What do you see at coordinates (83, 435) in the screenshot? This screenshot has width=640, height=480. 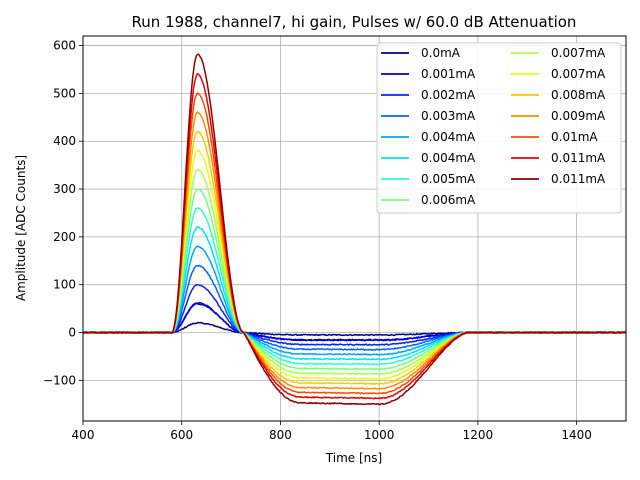 I see `x-tick-label: 400` at bounding box center [83, 435].